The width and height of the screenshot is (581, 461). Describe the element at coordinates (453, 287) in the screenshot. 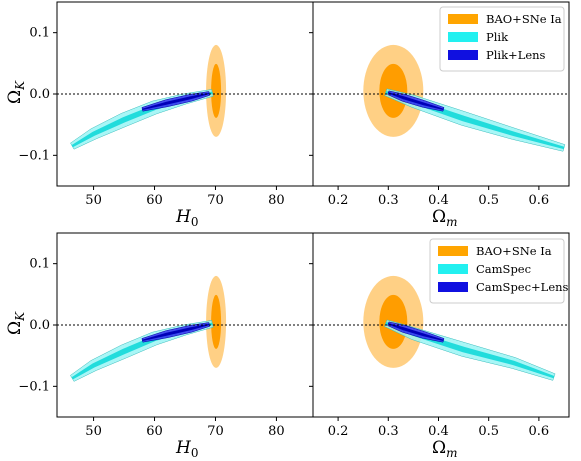

I see `legend-swatch-camspec-lens` at that location.